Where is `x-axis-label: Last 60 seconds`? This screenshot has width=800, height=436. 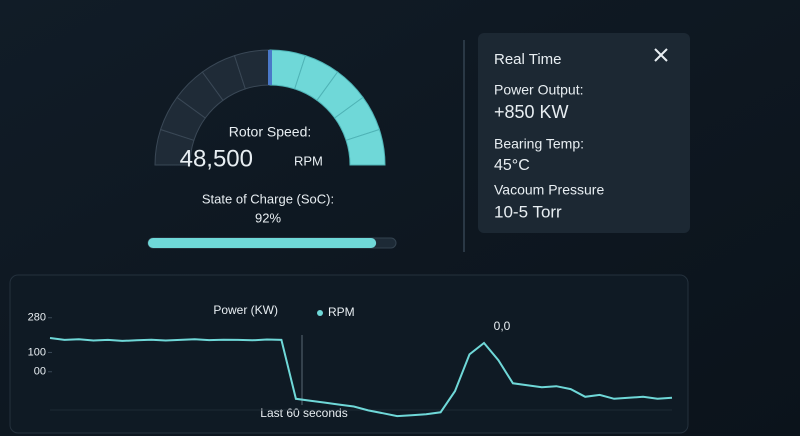
x-axis-label: Last 60 seconds is located at coordinates (303, 413).